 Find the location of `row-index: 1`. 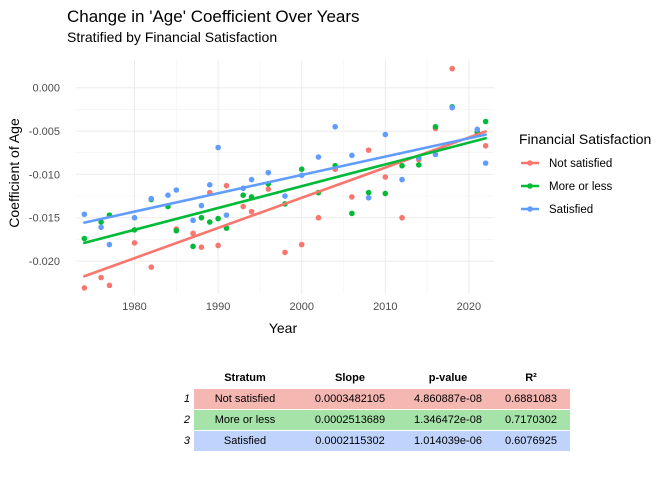

row-index: 1 is located at coordinates (183, 398).